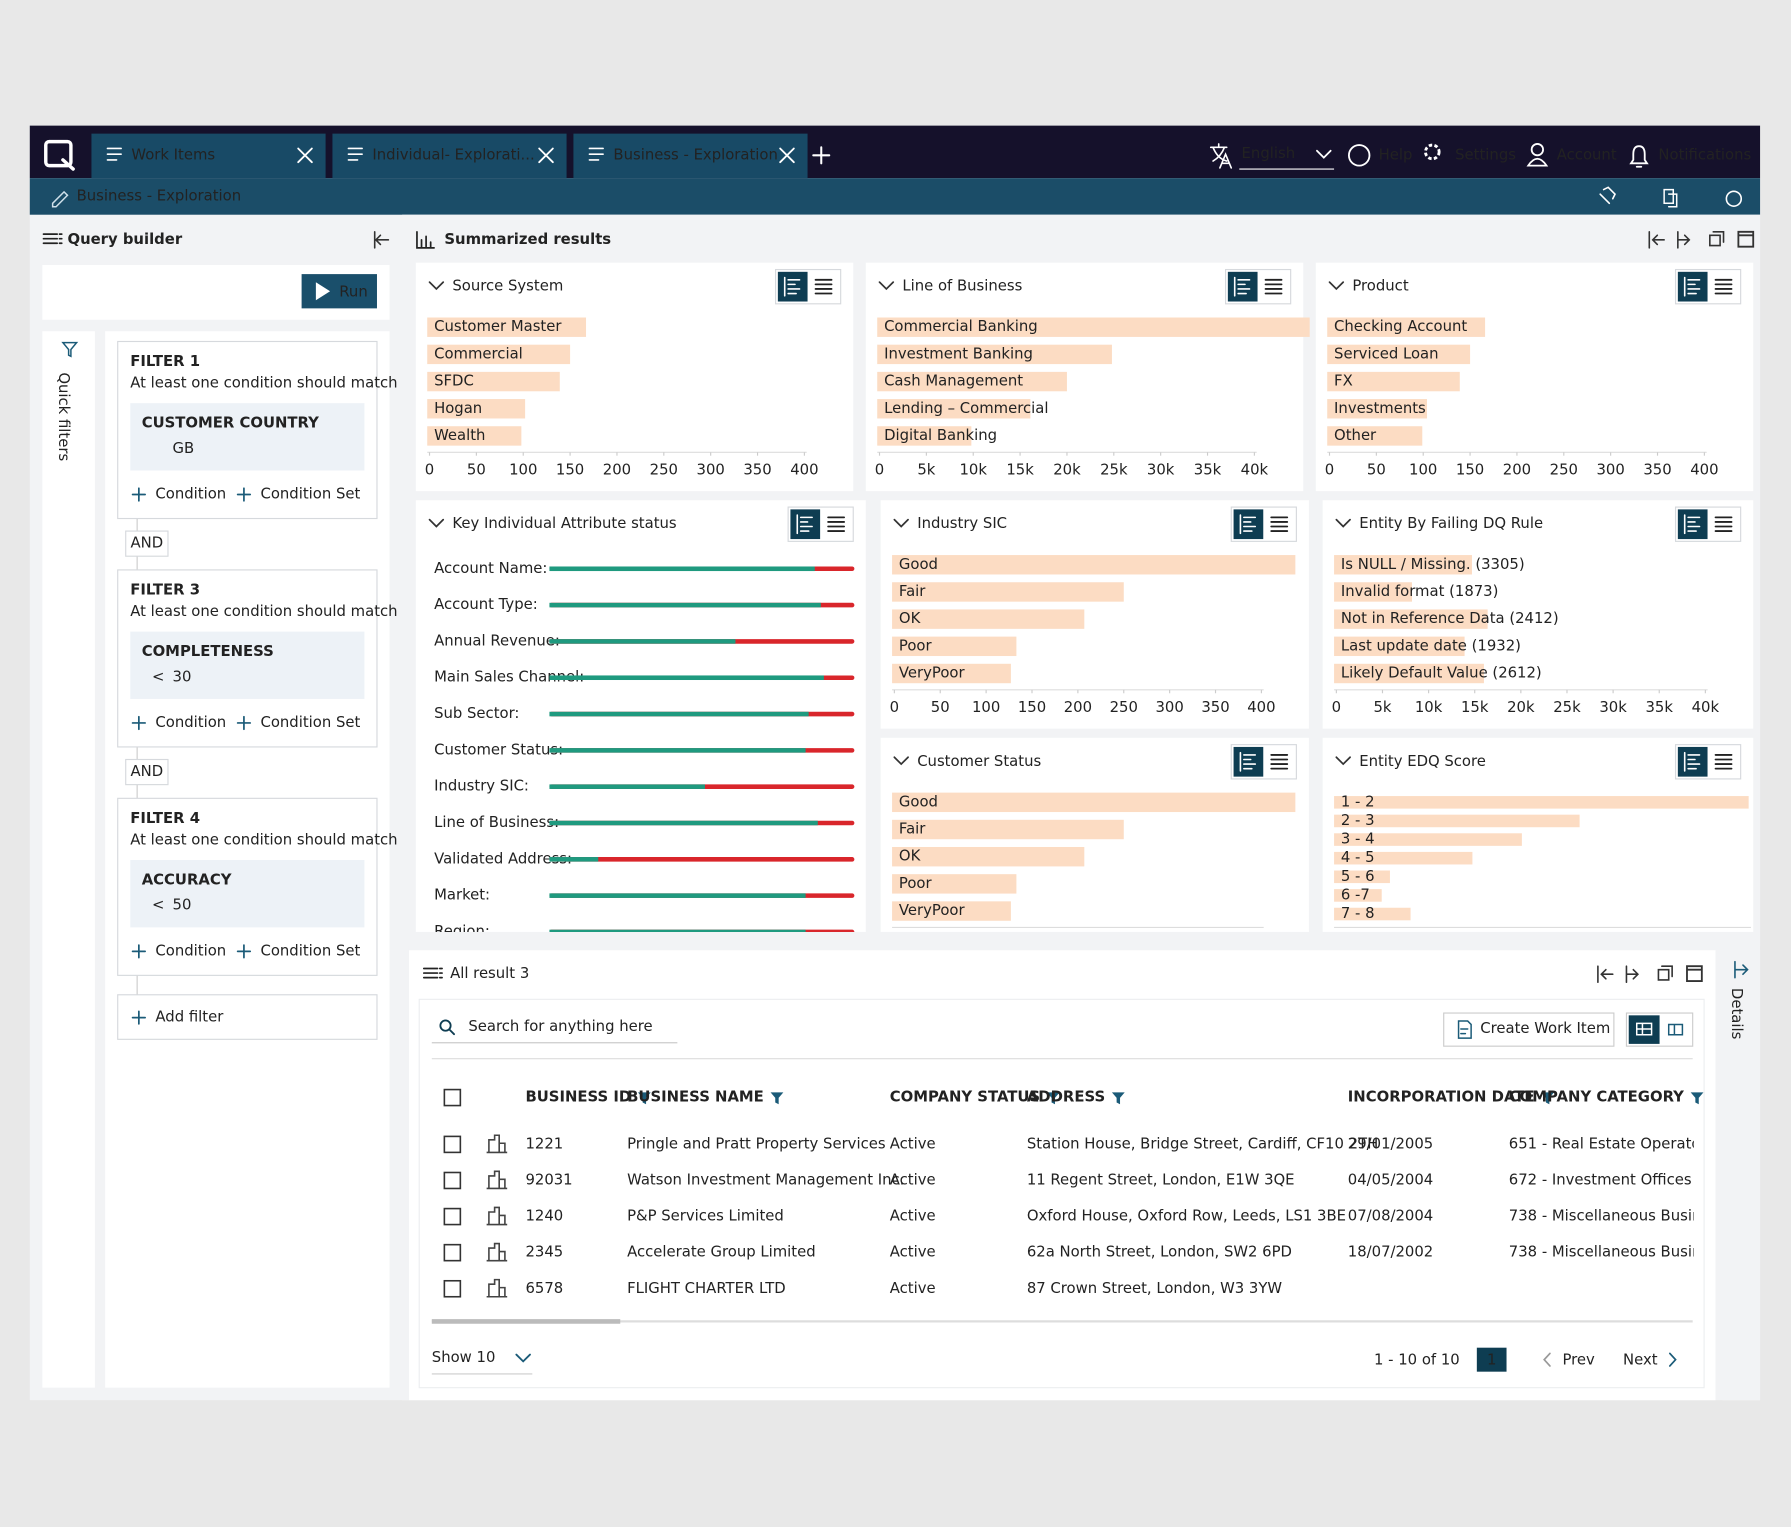 The height and width of the screenshot is (1527, 1791). I want to click on column-header: COMPANY STATUS, so click(965, 1097).